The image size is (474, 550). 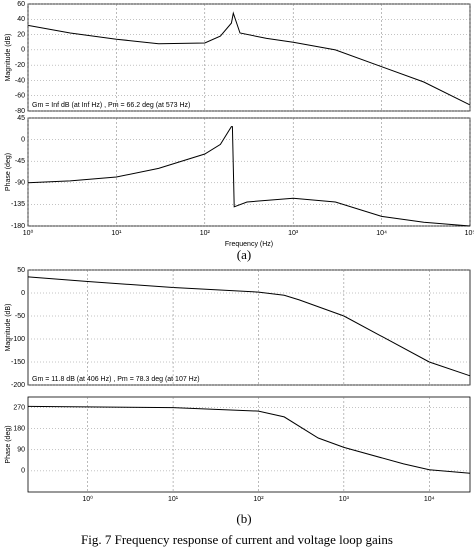 What do you see at coordinates (21, 34) in the screenshot?
I see `y-tick-label: 20` at bounding box center [21, 34].